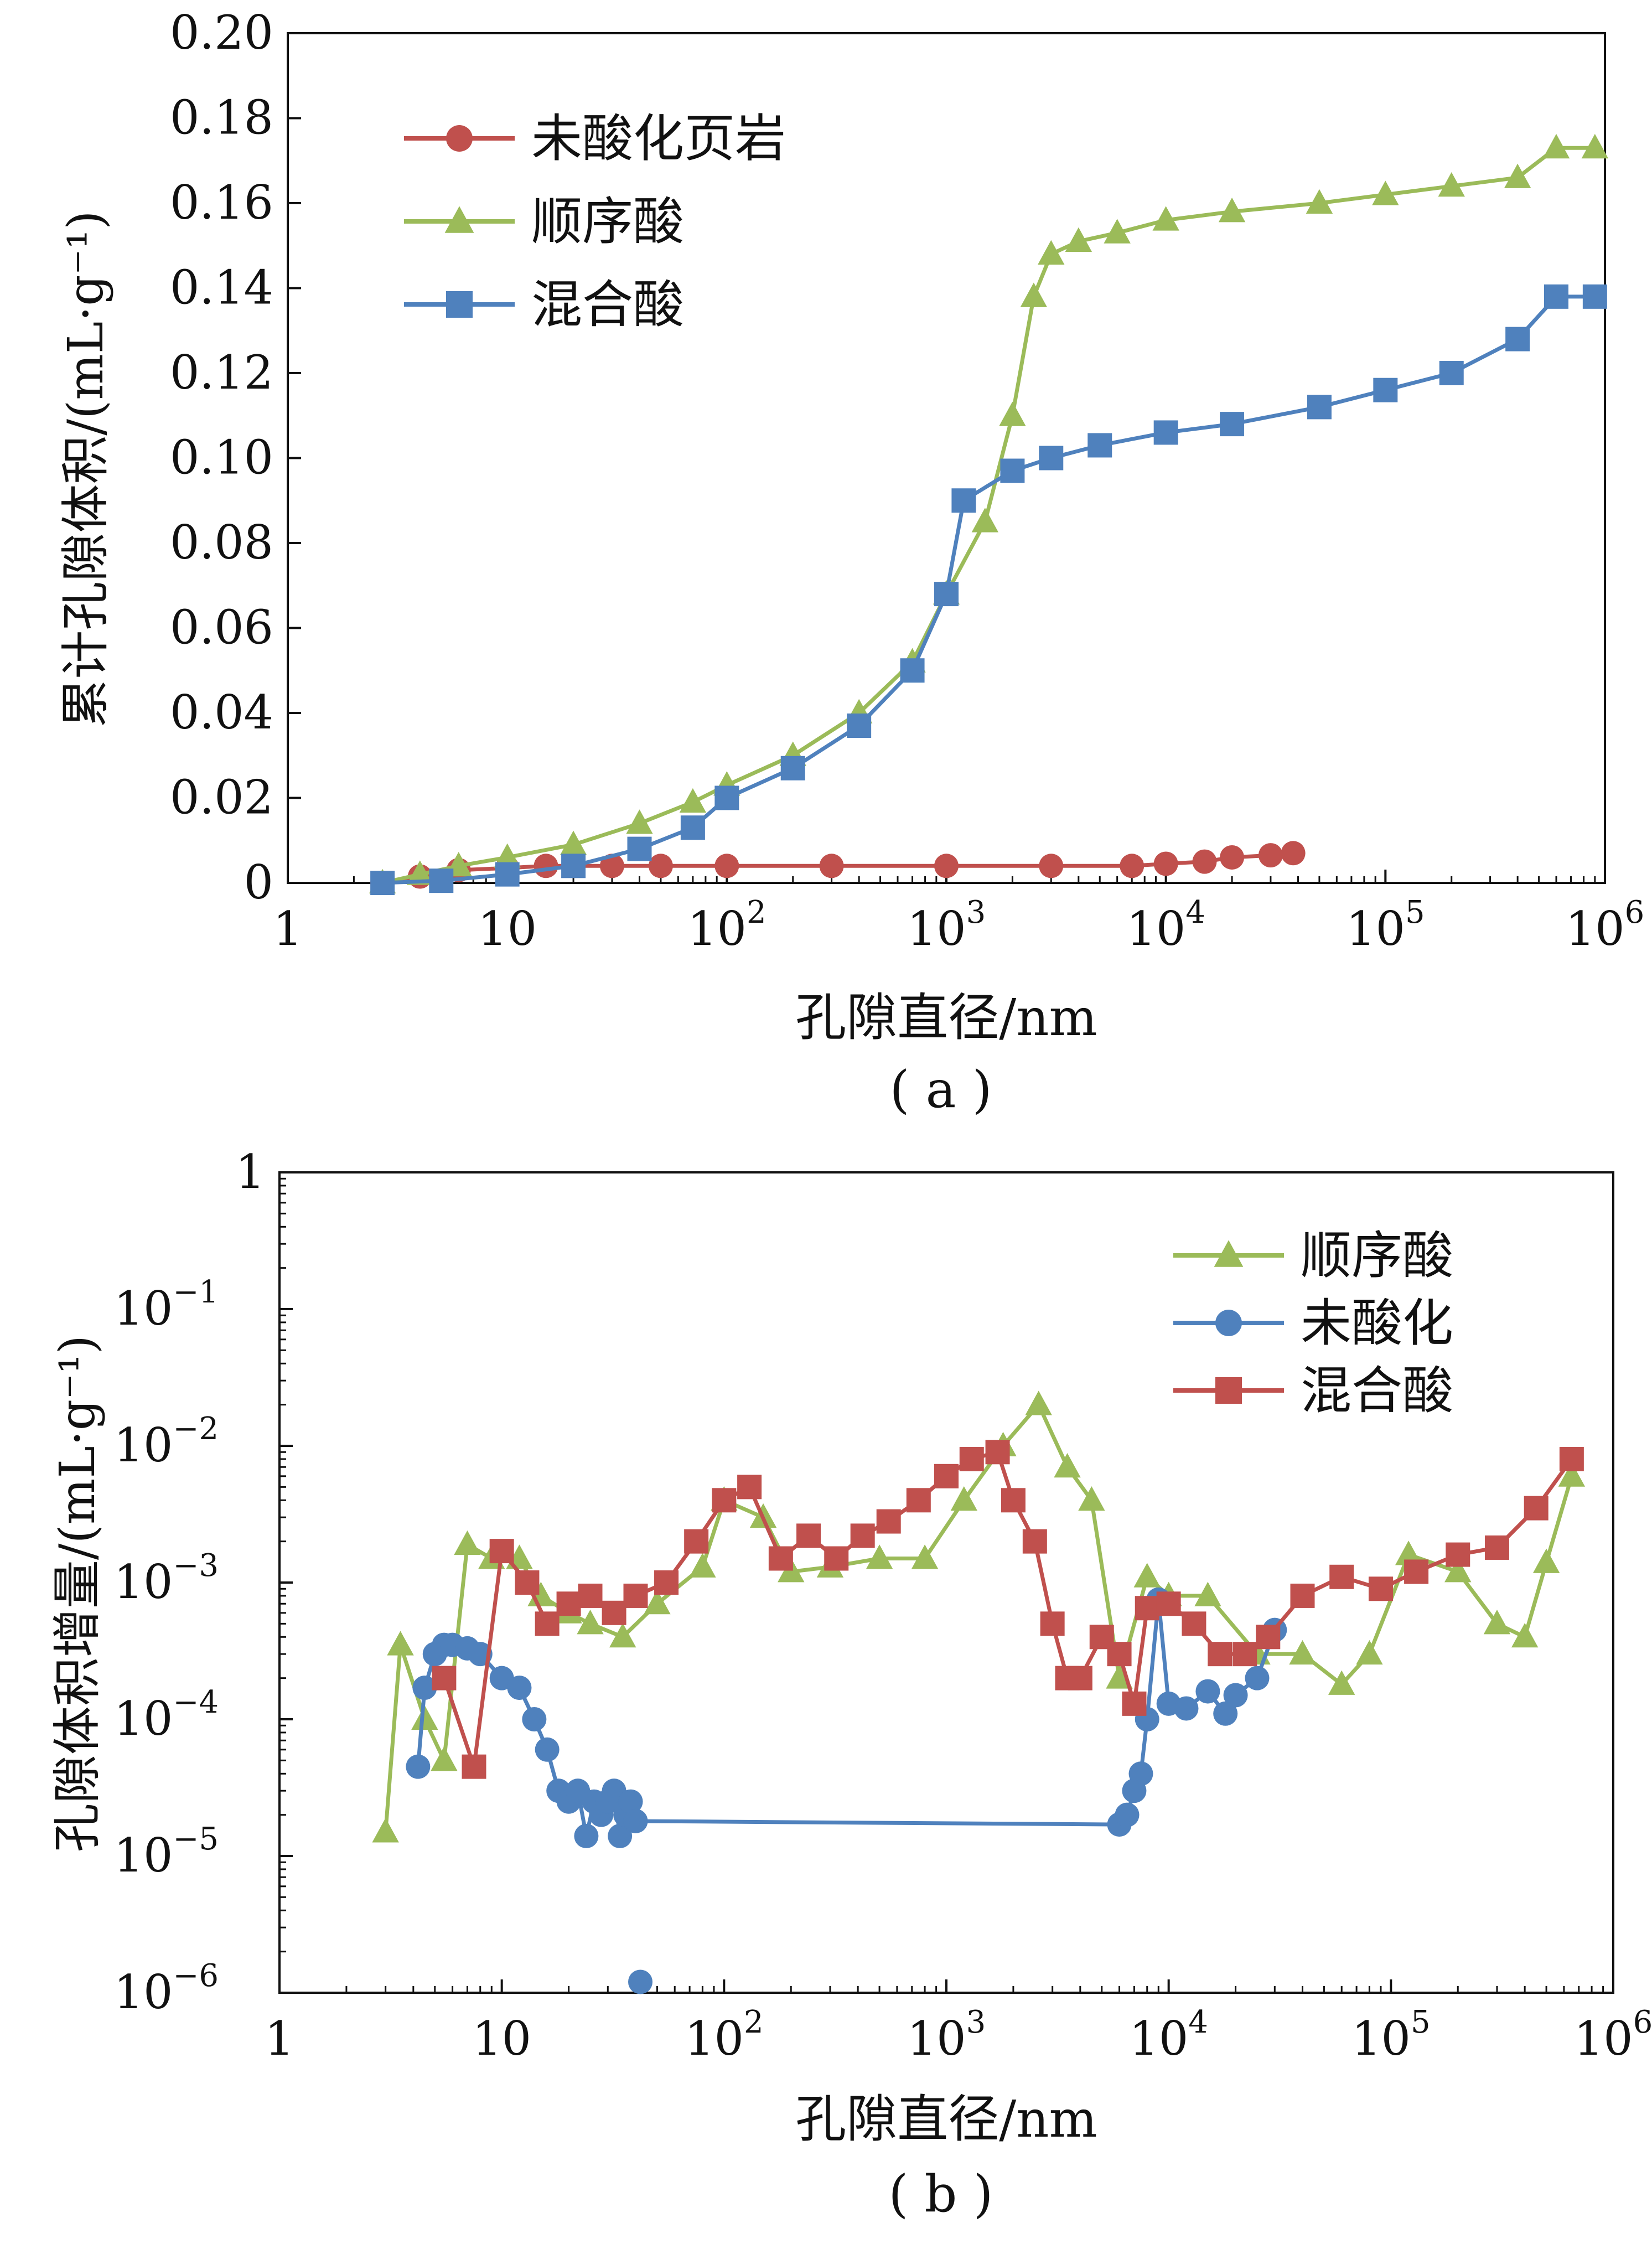 The width and height of the screenshot is (1652, 2249). I want to click on y-tick-label-a: 0.10, so click(221, 458).